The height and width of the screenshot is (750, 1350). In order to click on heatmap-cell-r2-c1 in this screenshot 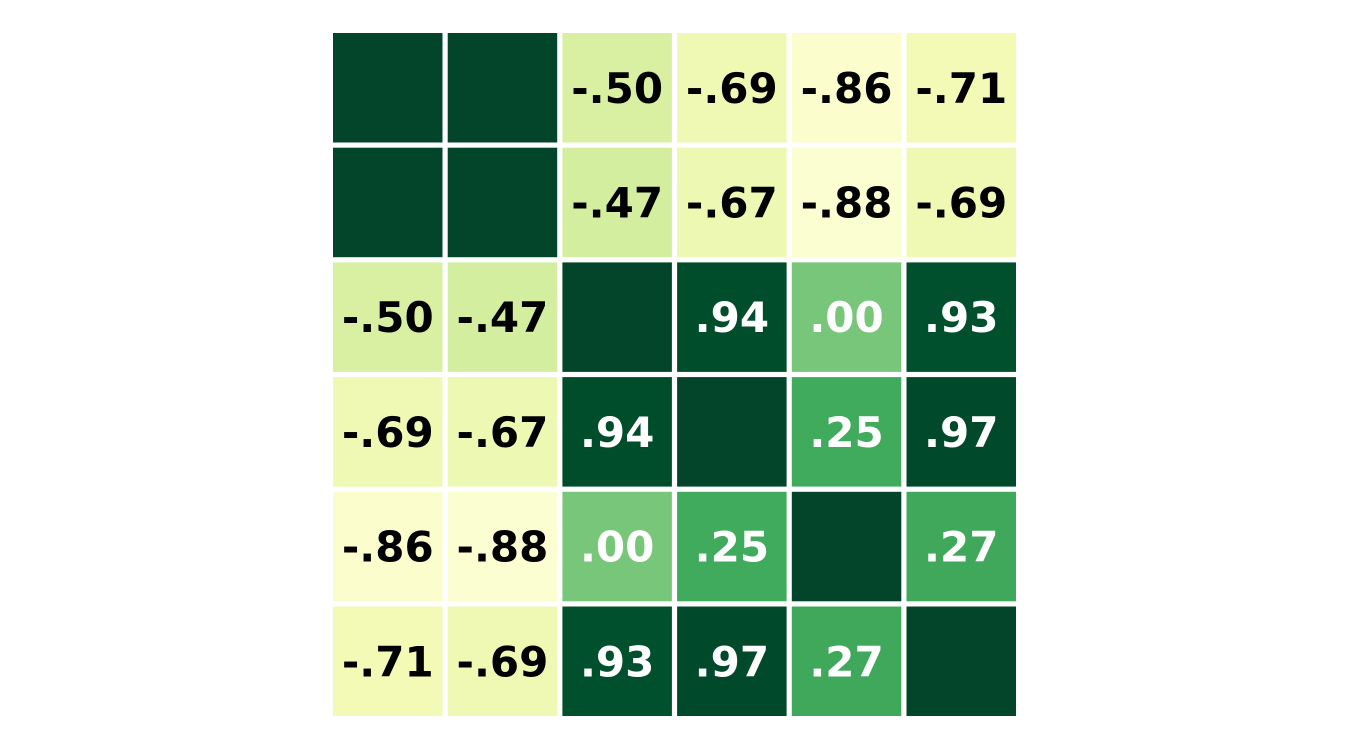, I will do `click(502, 317)`.